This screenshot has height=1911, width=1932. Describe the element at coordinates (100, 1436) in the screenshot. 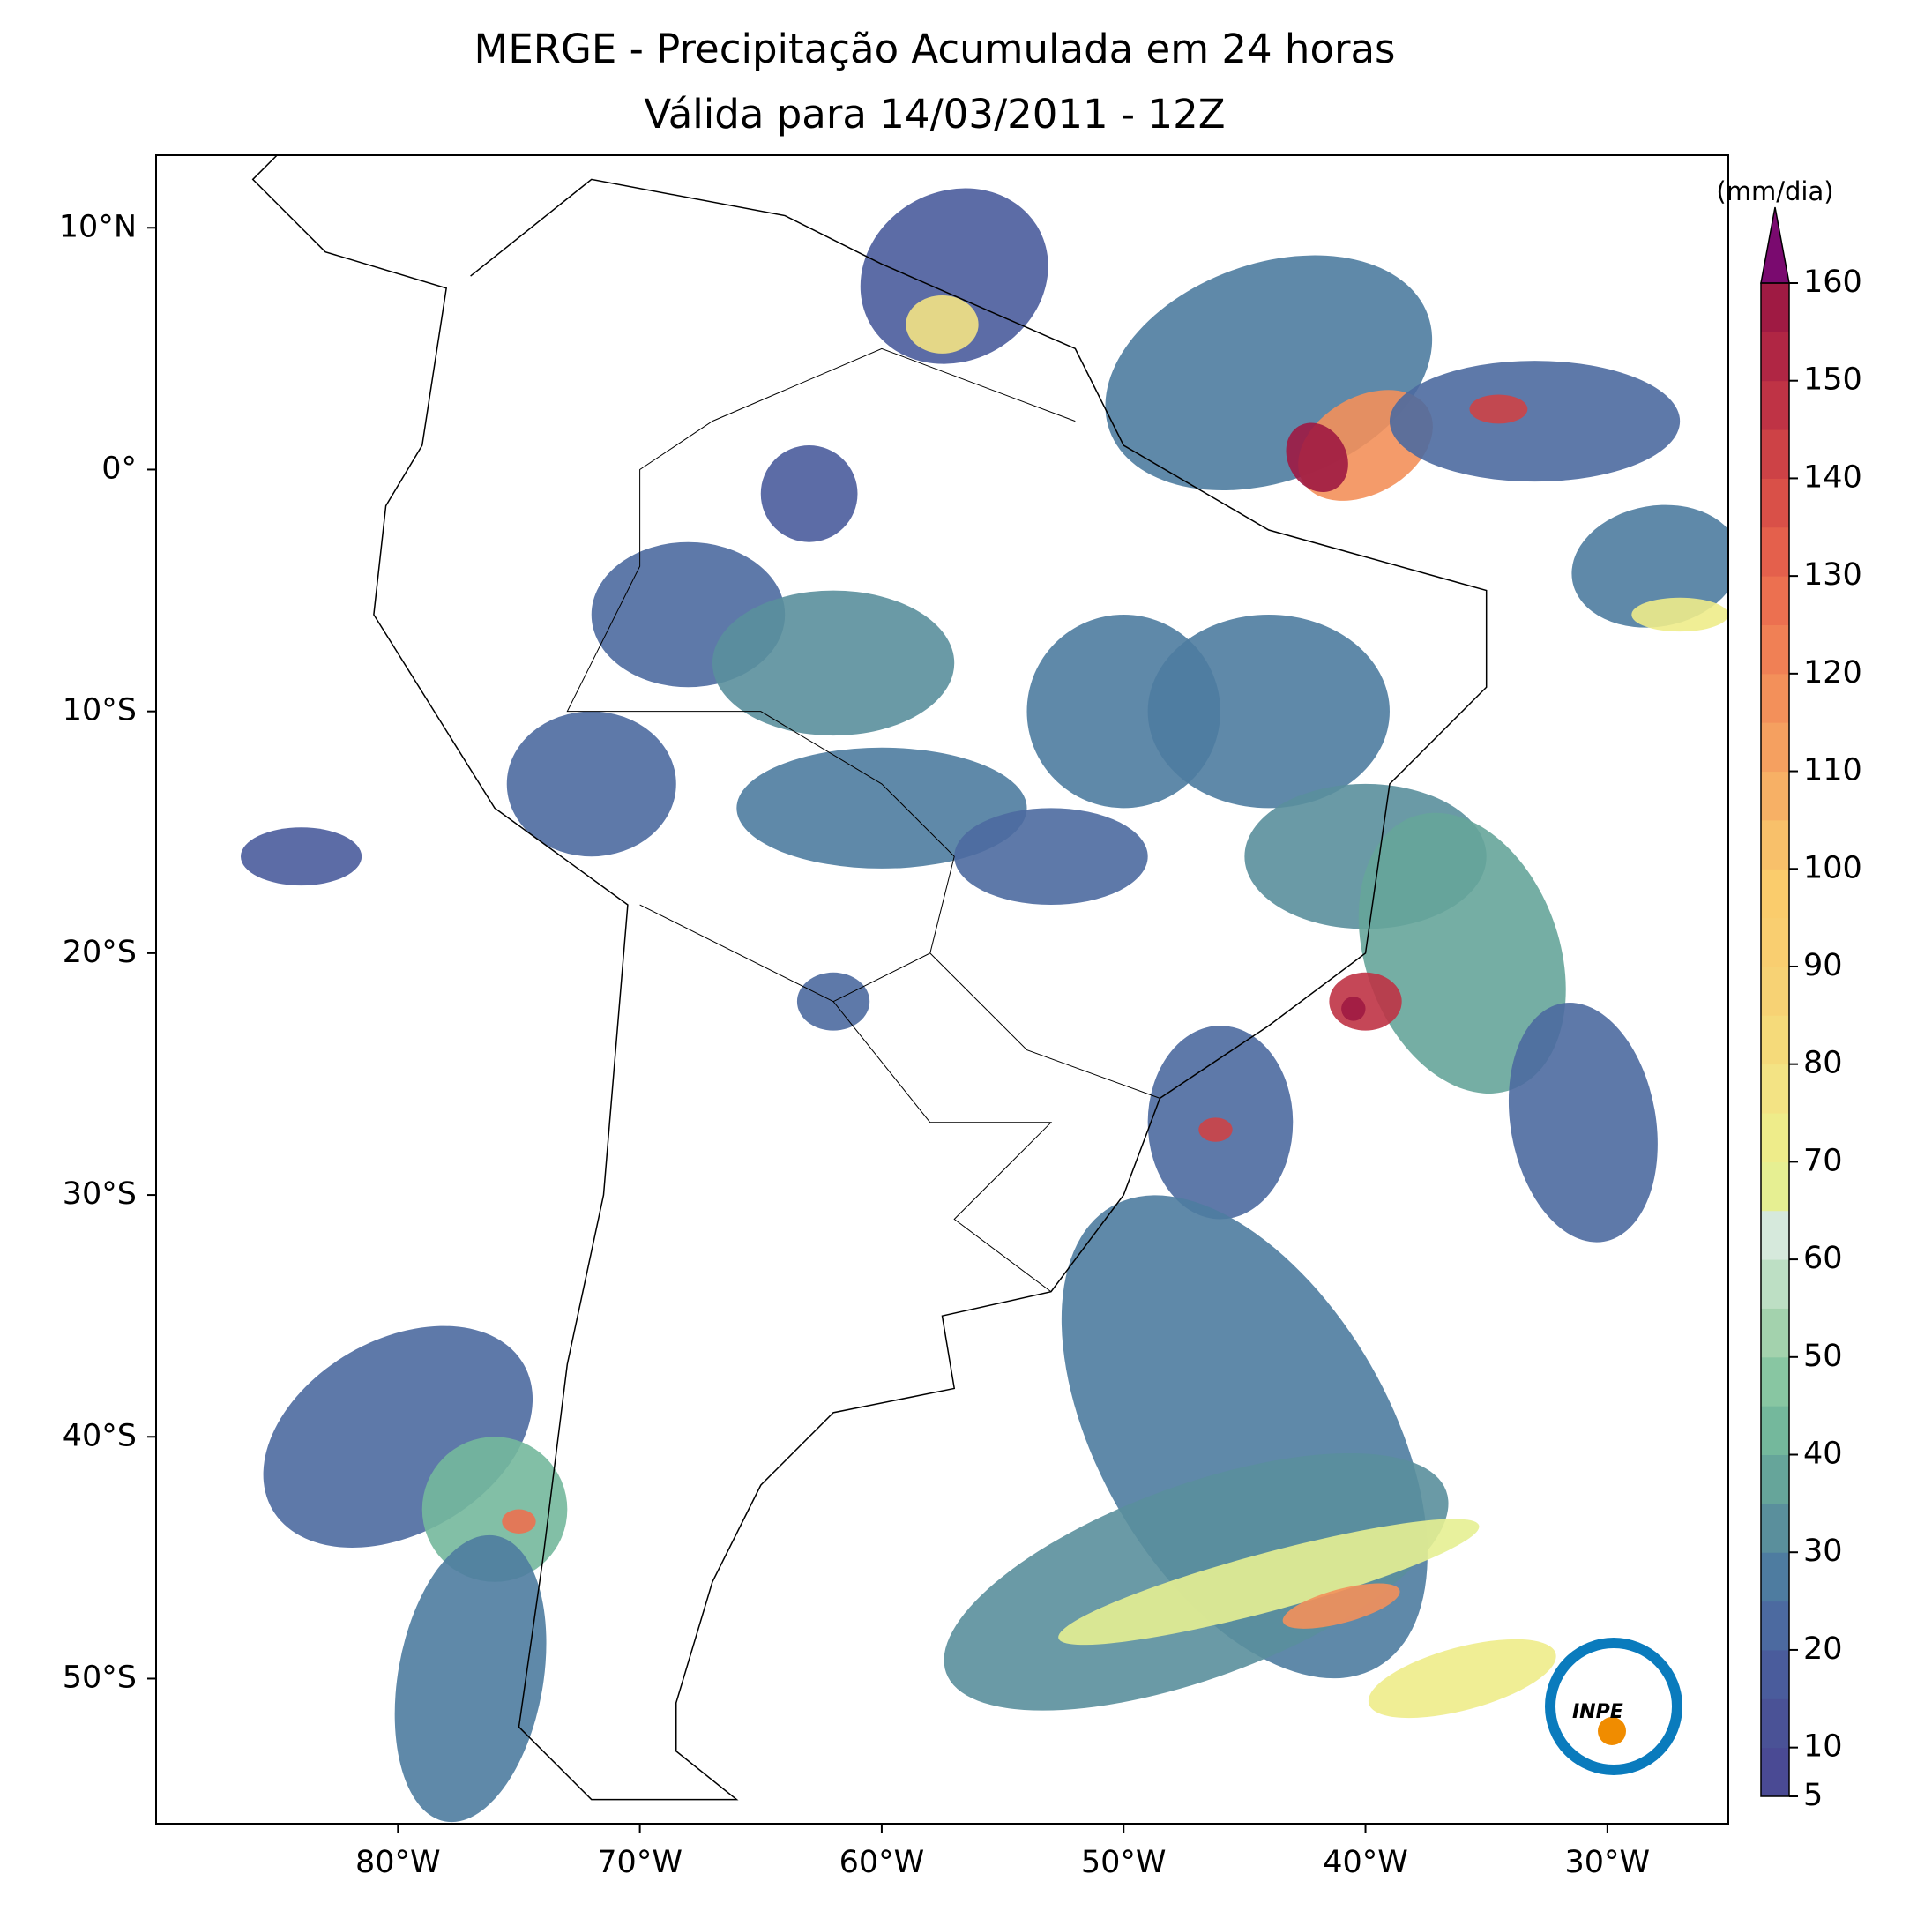

I see `y-tick-label: 40°S` at that location.